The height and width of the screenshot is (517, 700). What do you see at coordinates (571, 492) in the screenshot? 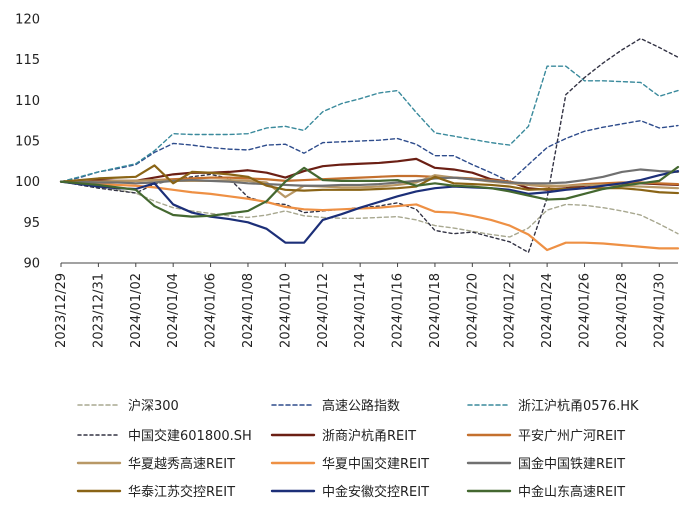
I see `legend-label: 中金山东高速REIT` at bounding box center [571, 492].